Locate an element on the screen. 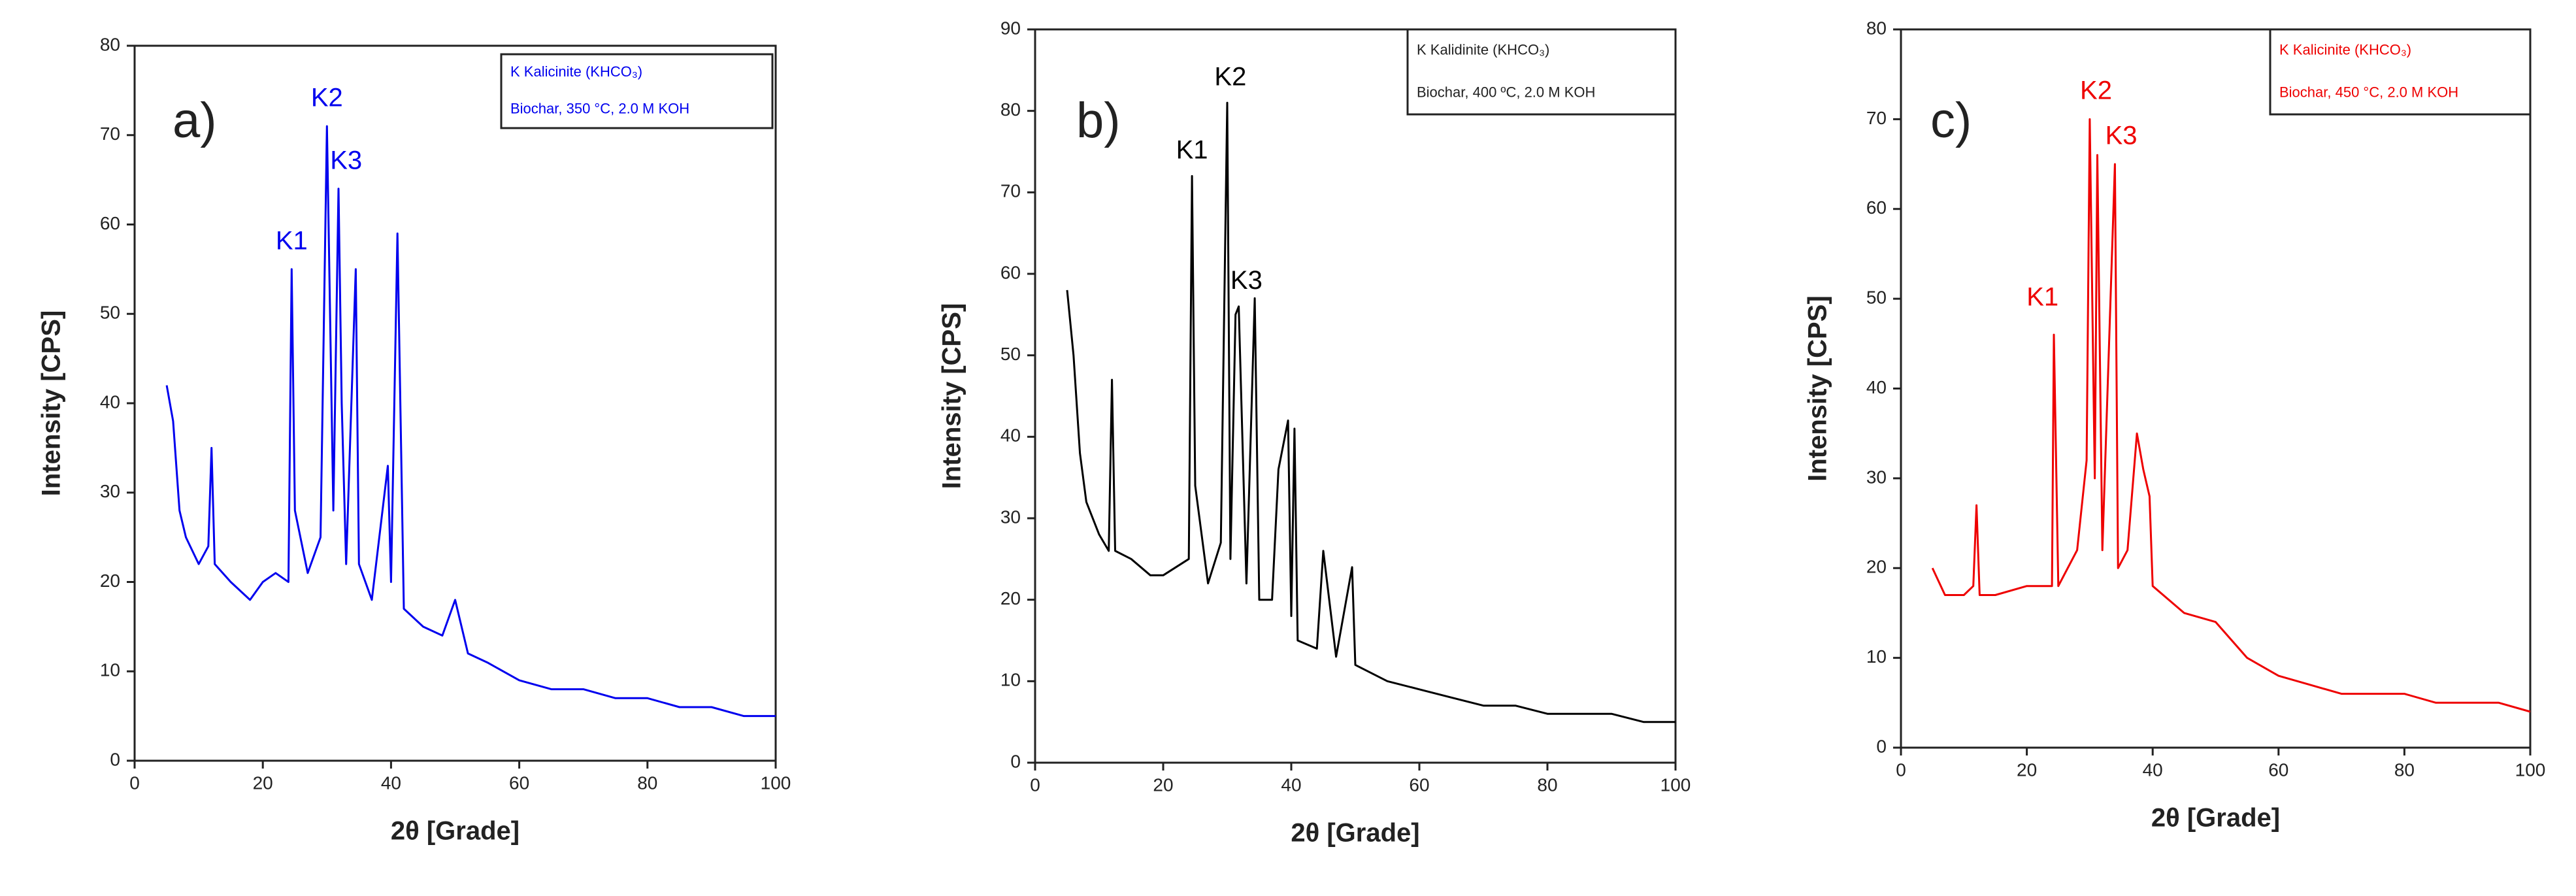  panel-label: c) is located at coordinates (1951, 120).